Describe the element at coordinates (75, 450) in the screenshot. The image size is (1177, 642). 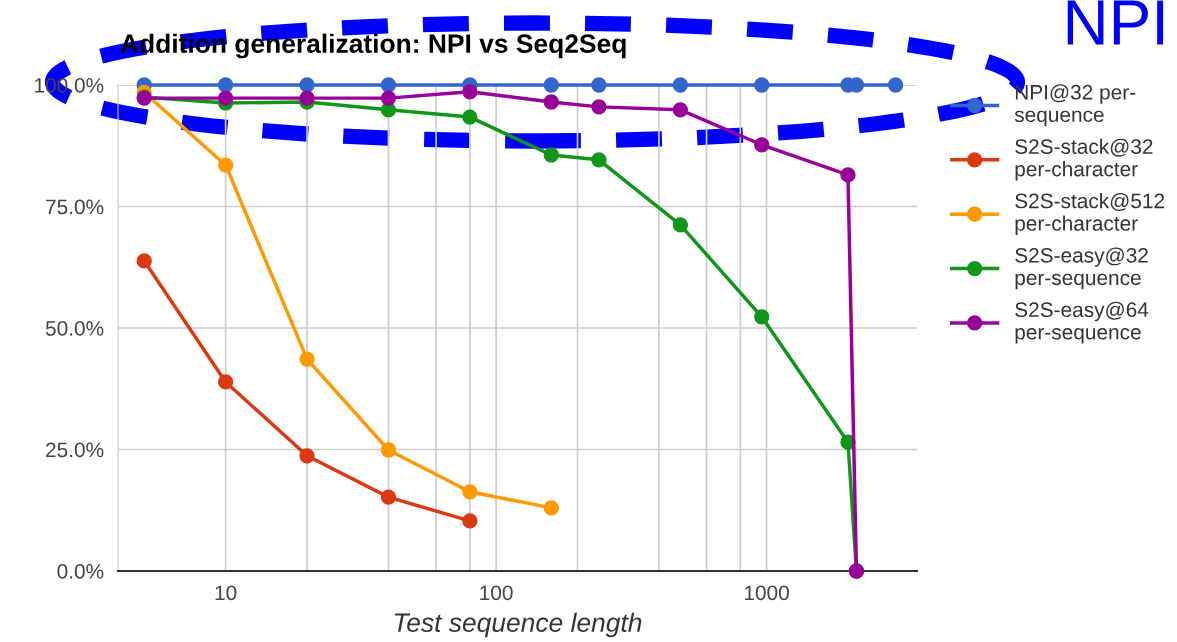
I see `y-tick-label: 25.0%` at that location.